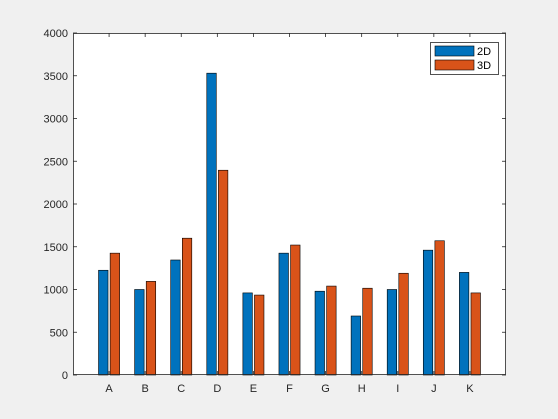 The height and width of the screenshot is (419, 558). I want to click on x-tick-label: H, so click(362, 389).